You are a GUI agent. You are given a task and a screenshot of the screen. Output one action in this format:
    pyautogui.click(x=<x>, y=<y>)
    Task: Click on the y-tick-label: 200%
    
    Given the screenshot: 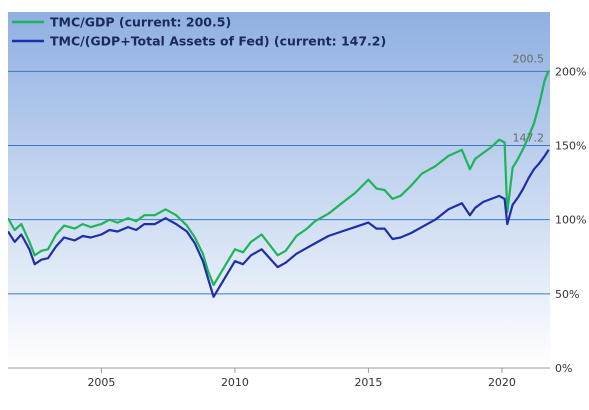 What is the action you would take?
    pyautogui.click(x=570, y=71)
    